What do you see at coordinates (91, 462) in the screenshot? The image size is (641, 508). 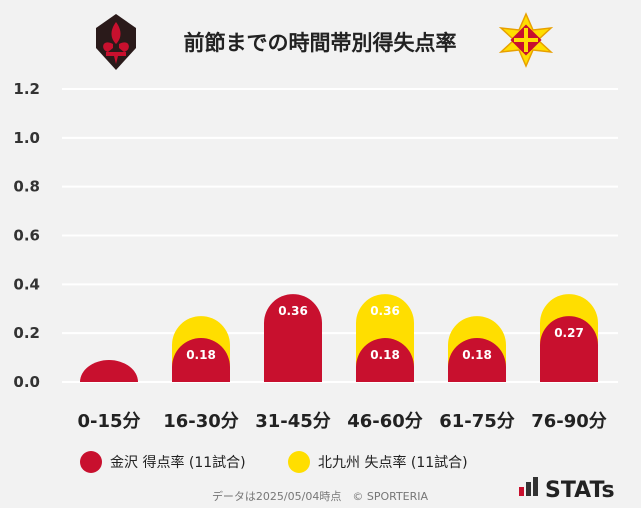 I see `legend-swatch-home` at bounding box center [91, 462].